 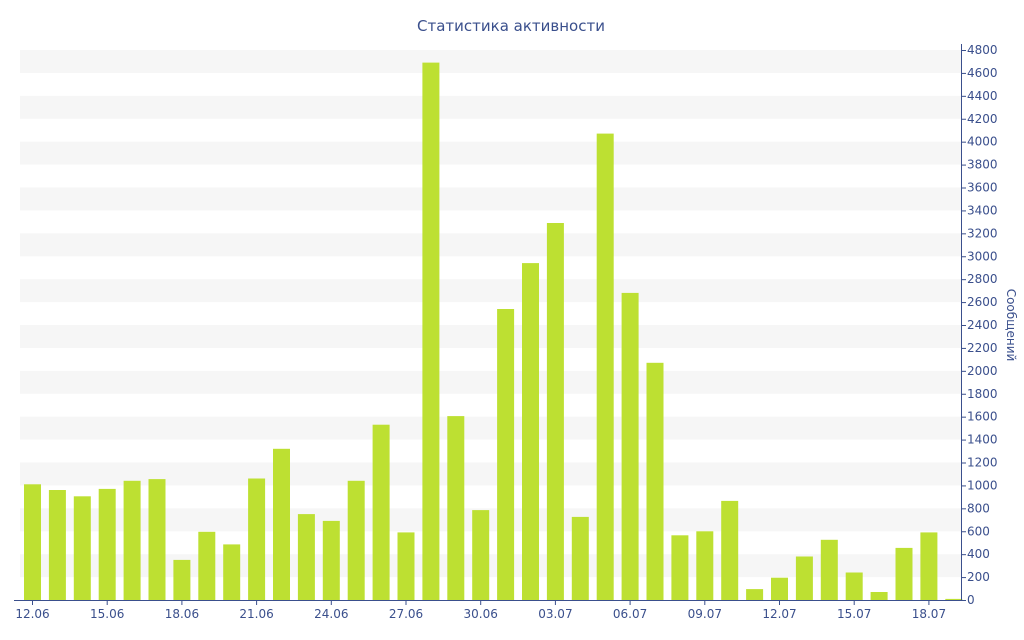 I want to click on bar-19.06, so click(x=207, y=565).